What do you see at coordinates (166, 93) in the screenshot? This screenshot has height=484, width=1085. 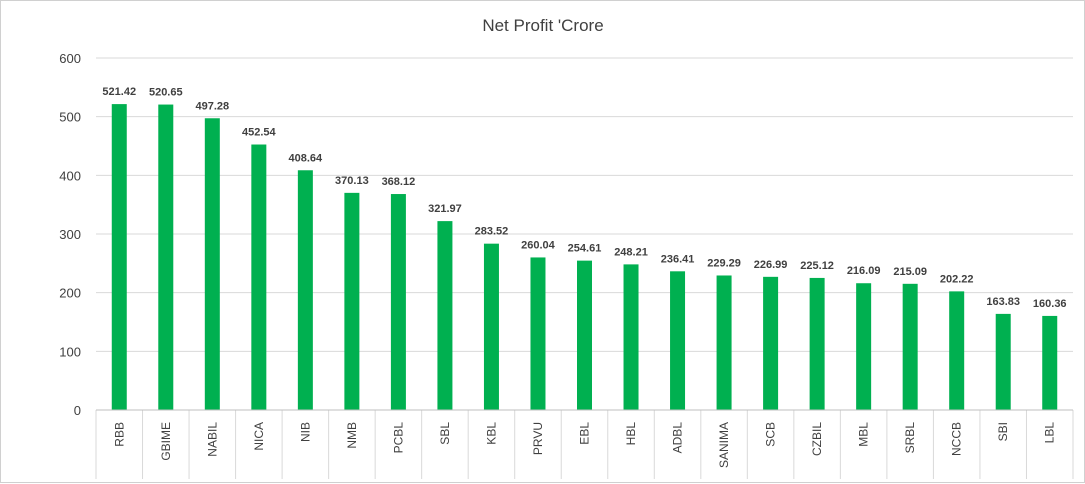 I see `data-label-gbime: 520.65` at bounding box center [166, 93].